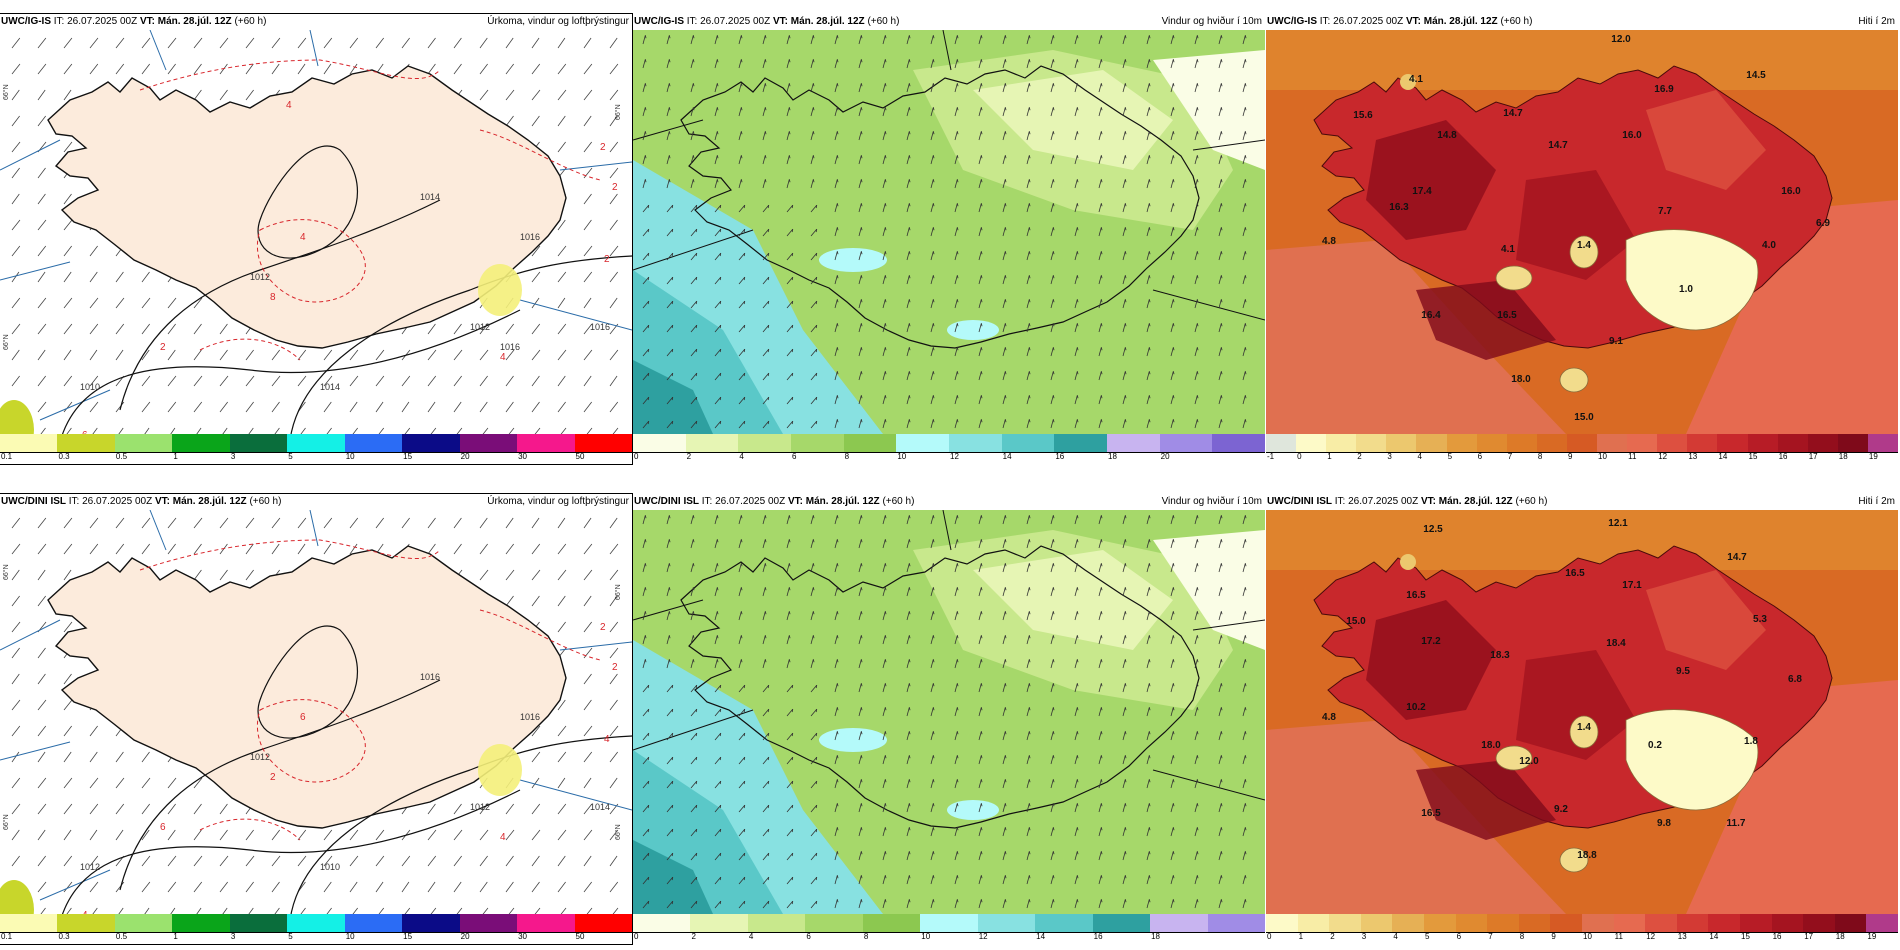 Image resolution: width=1900 pixels, height=950 pixels. I want to click on isobar-label: 1016, so click(530, 717).